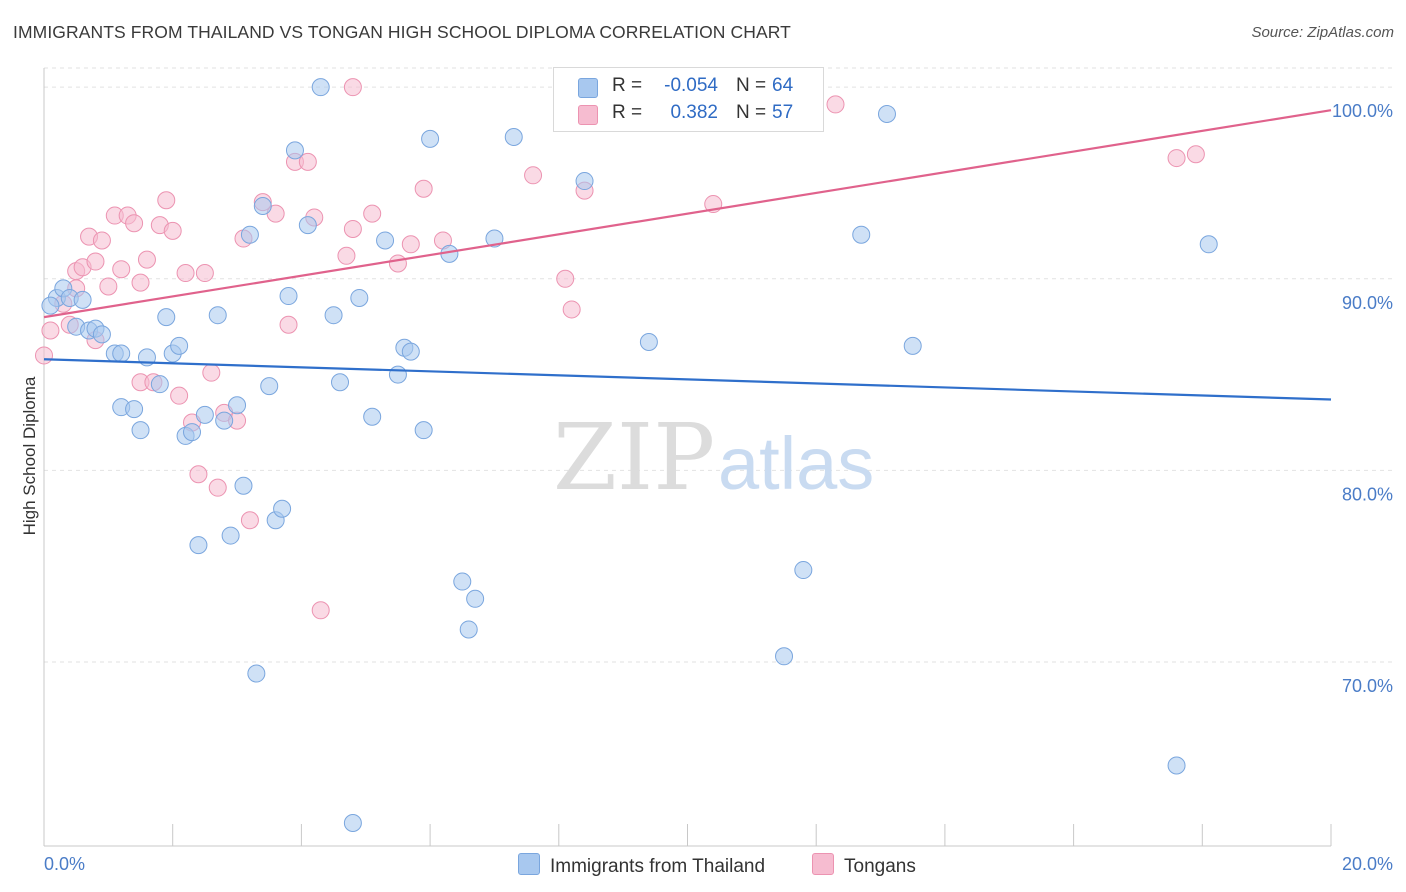  What do you see at coordinates (687, 379) in the screenshot?
I see `thailand-trend-line` at bounding box center [687, 379].